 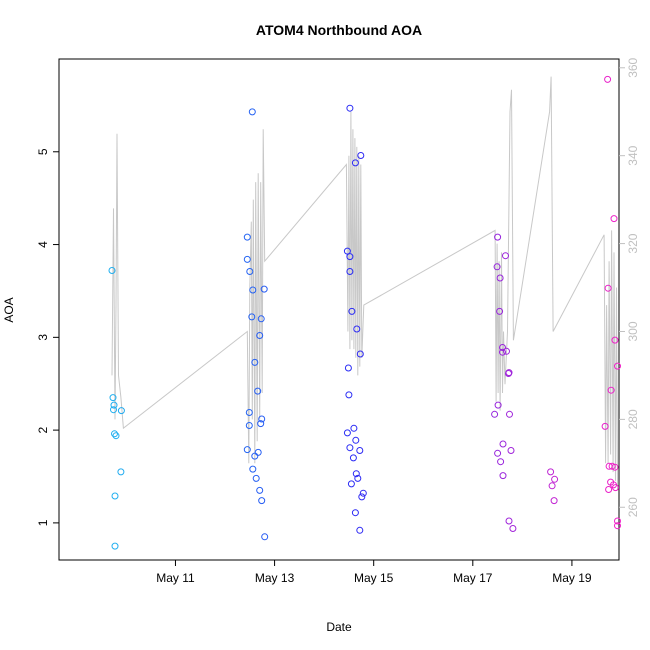 What do you see at coordinates (43, 244) in the screenshot?
I see `y-tick-label: 4` at bounding box center [43, 244].